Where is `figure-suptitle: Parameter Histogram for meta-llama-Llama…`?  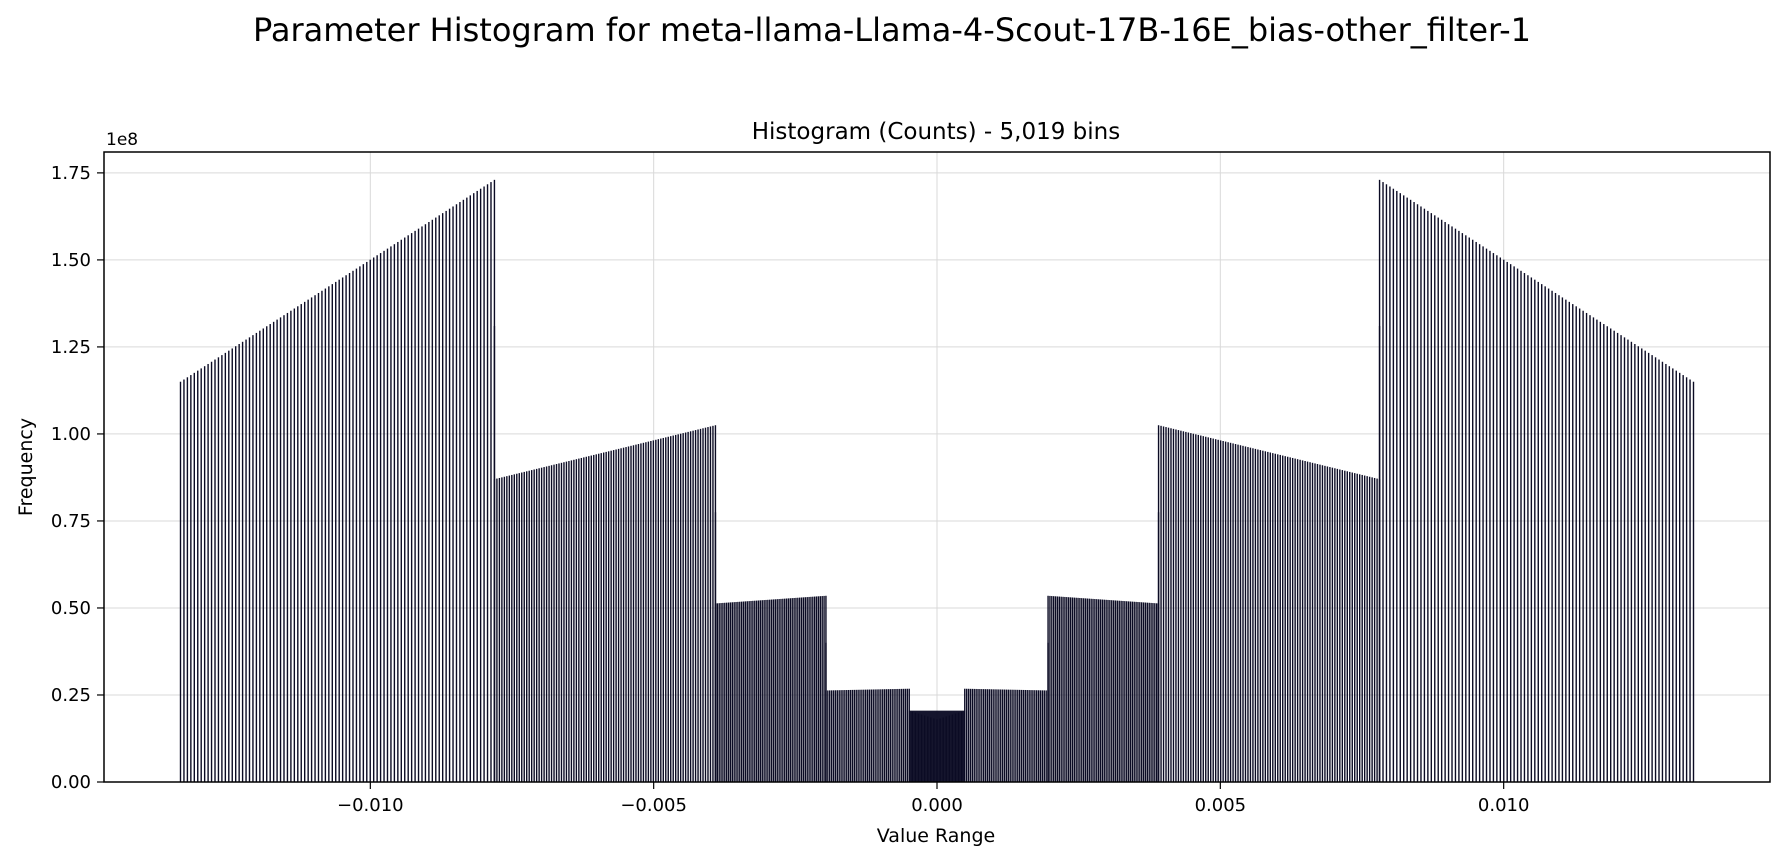
figure-suptitle: Parameter Histogram for meta-llama-Llama… is located at coordinates (892, 30).